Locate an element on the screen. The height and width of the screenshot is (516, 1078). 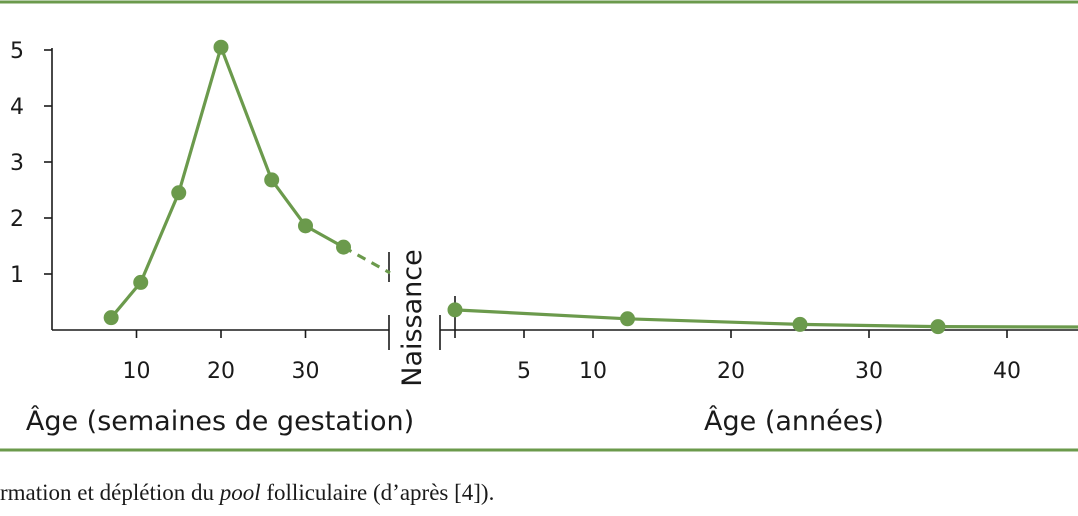
left-x-tick-label: 10 is located at coordinates (137, 371).